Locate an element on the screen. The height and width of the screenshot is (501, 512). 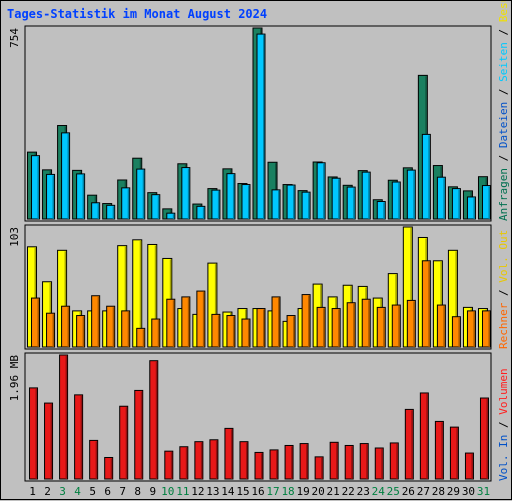
day-label: 3 is located at coordinates (62, 491).